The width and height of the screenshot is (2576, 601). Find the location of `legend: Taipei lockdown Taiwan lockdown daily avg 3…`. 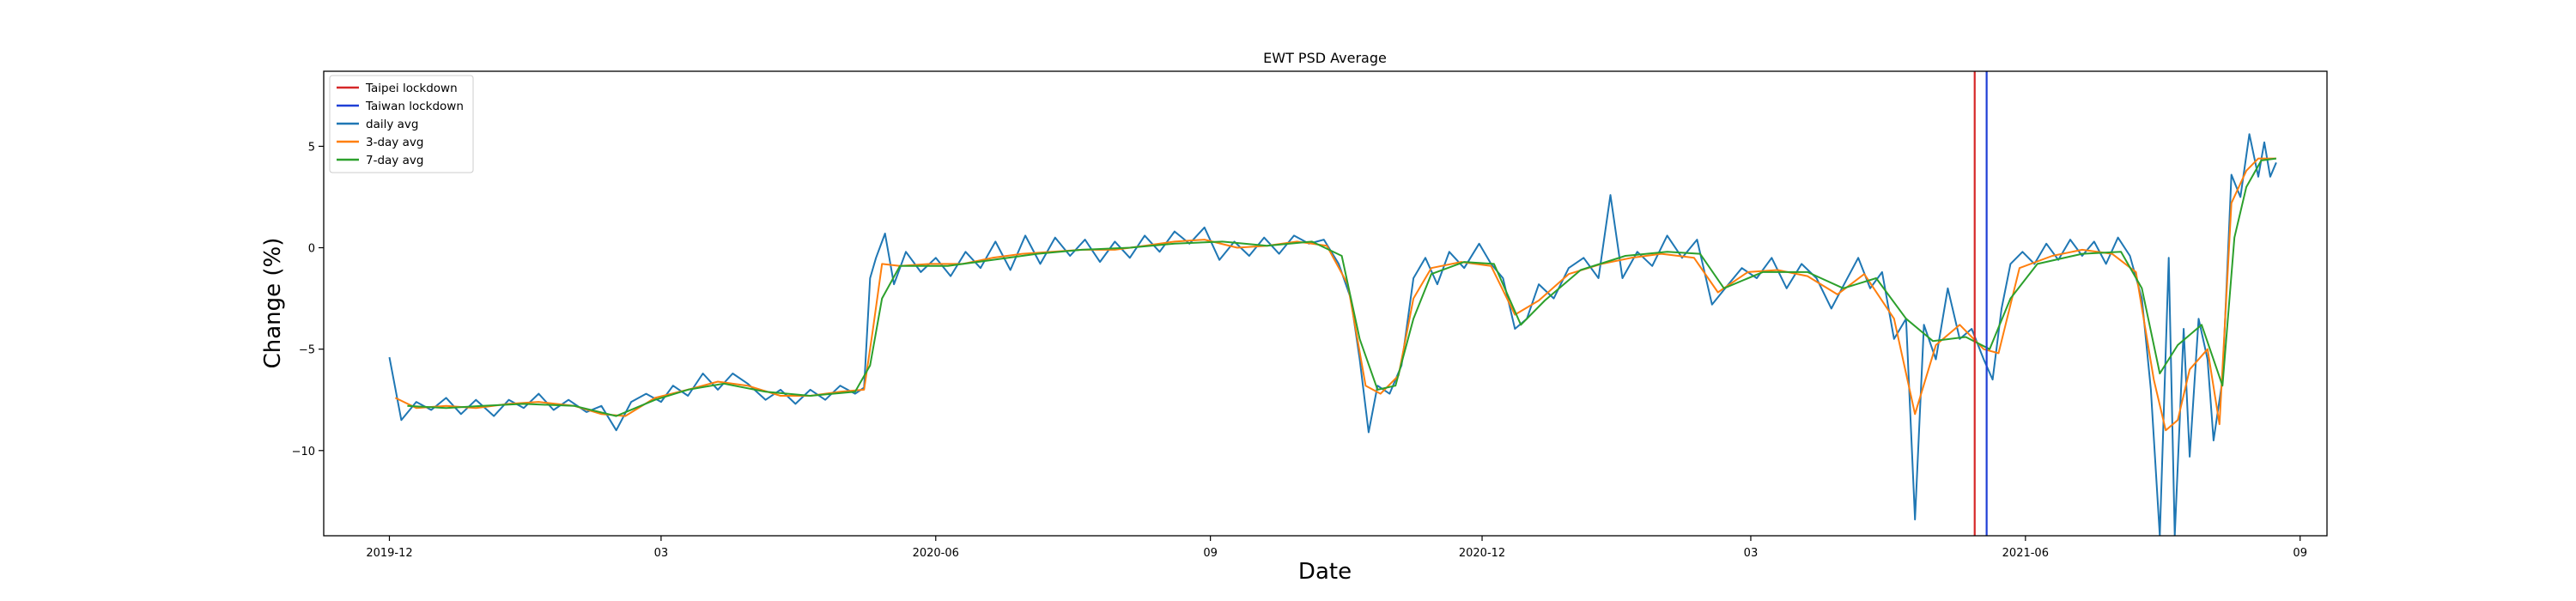

legend: Taipei lockdown Taiwan lockdown daily avg 3… is located at coordinates (401, 124).